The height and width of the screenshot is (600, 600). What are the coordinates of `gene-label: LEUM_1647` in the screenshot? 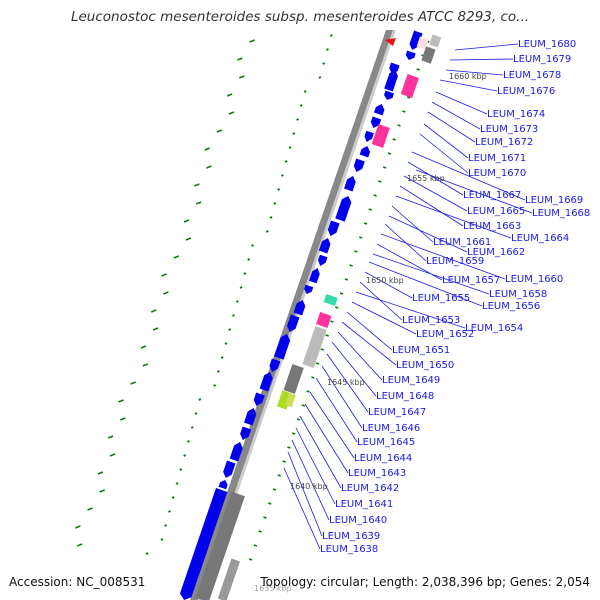 It's located at (397, 412).